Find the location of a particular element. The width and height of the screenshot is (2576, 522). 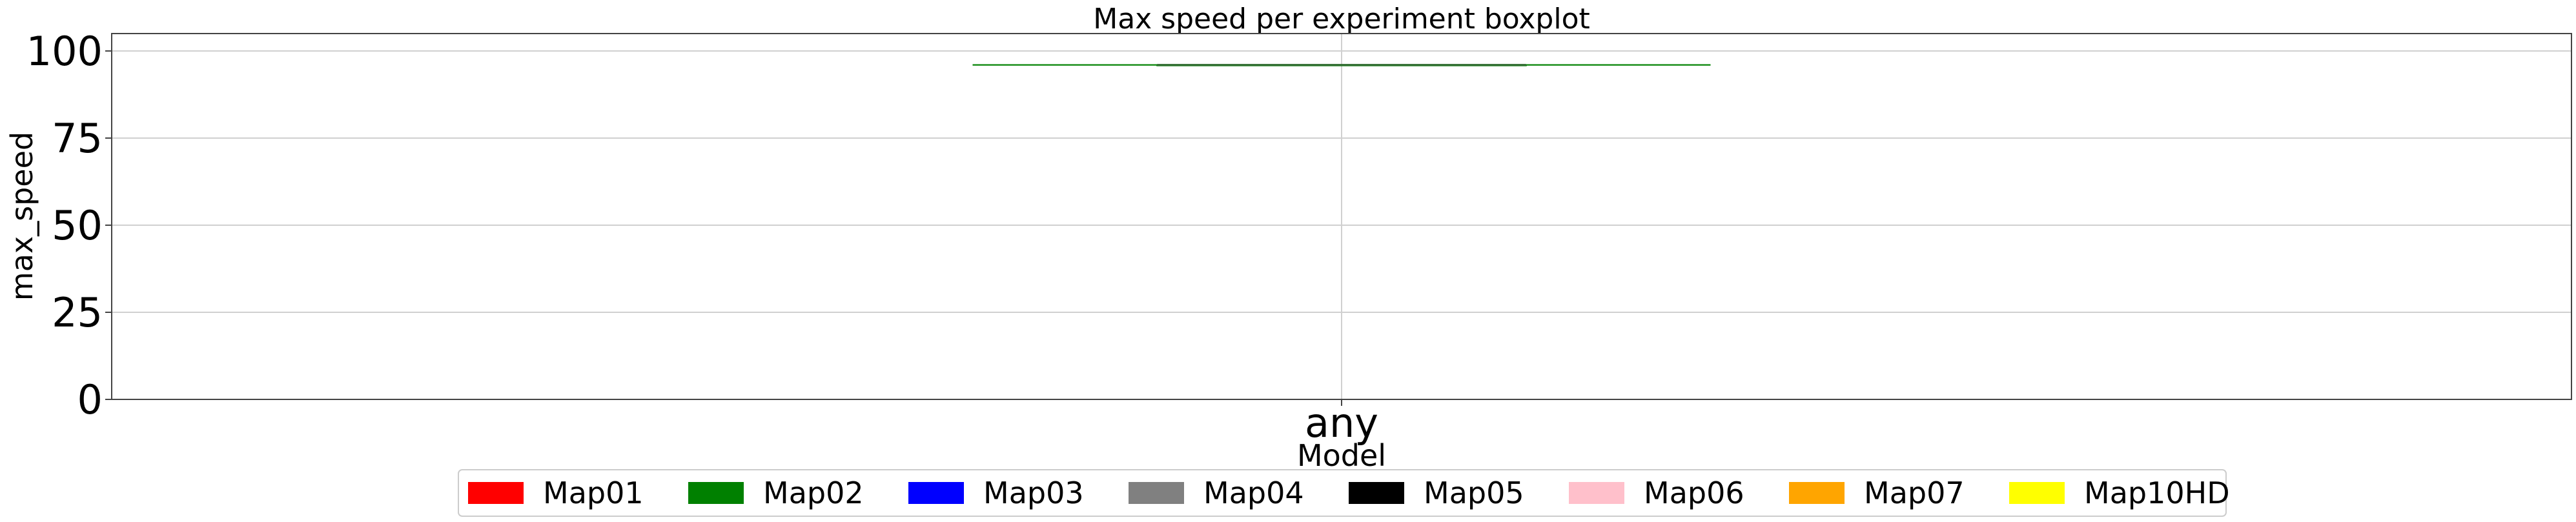

legend-label: Map07 is located at coordinates (1914, 493).